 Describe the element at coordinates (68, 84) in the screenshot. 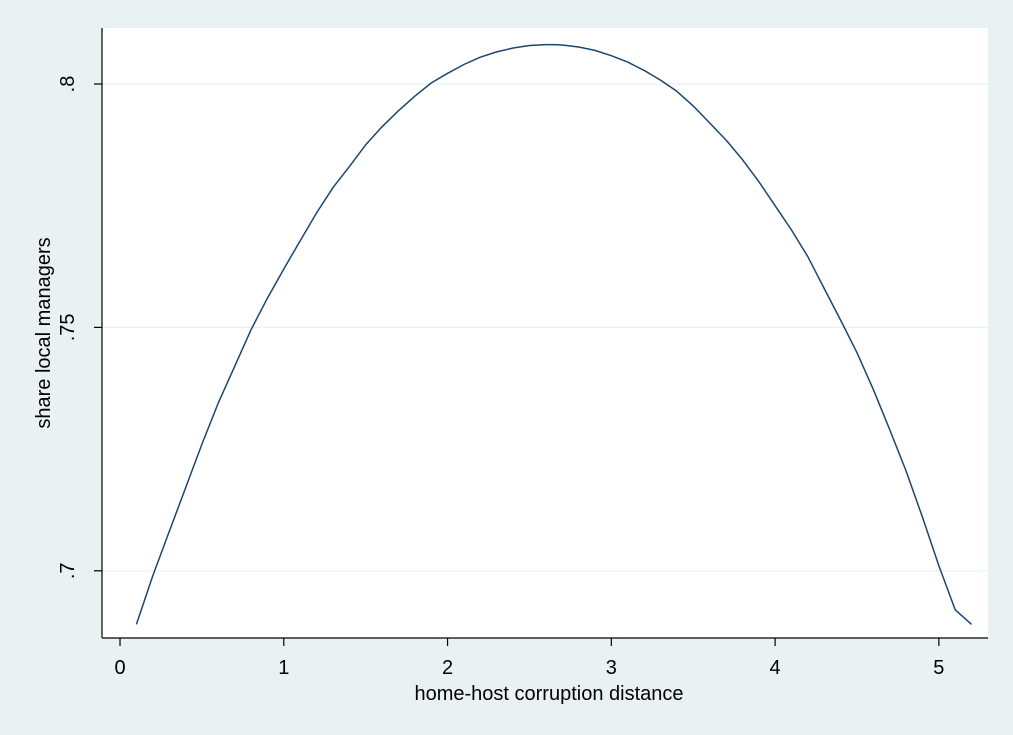

I see `y-tick-label: .8` at that location.